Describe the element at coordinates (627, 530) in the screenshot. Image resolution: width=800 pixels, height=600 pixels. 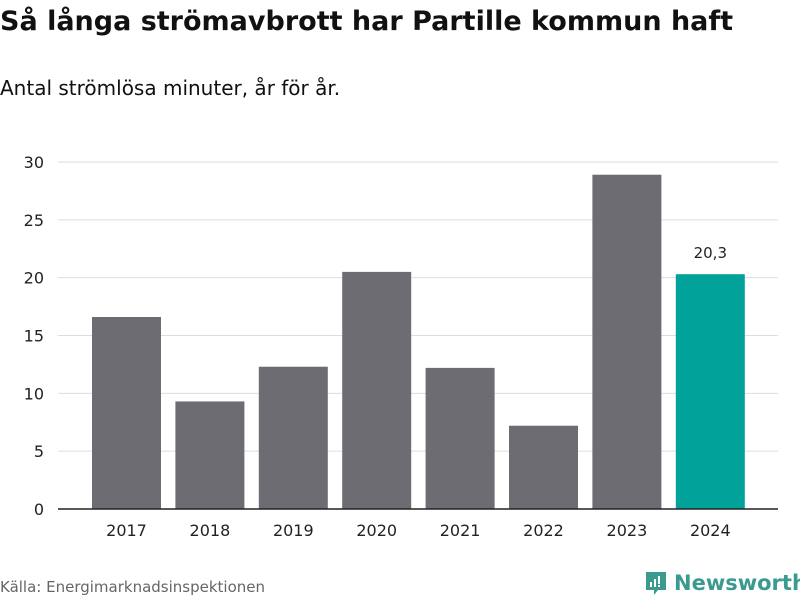
I see `x-tick-label: 2023` at that location.